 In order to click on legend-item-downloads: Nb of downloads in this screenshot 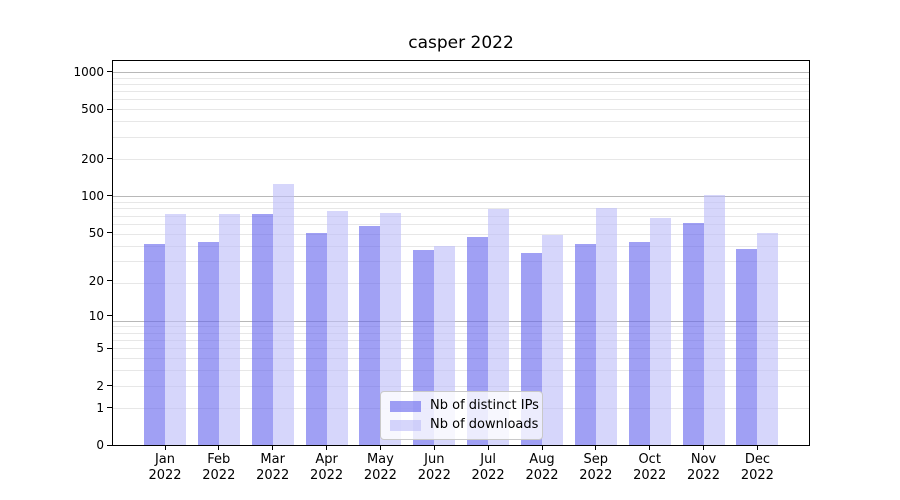, I will do `click(464, 425)`.